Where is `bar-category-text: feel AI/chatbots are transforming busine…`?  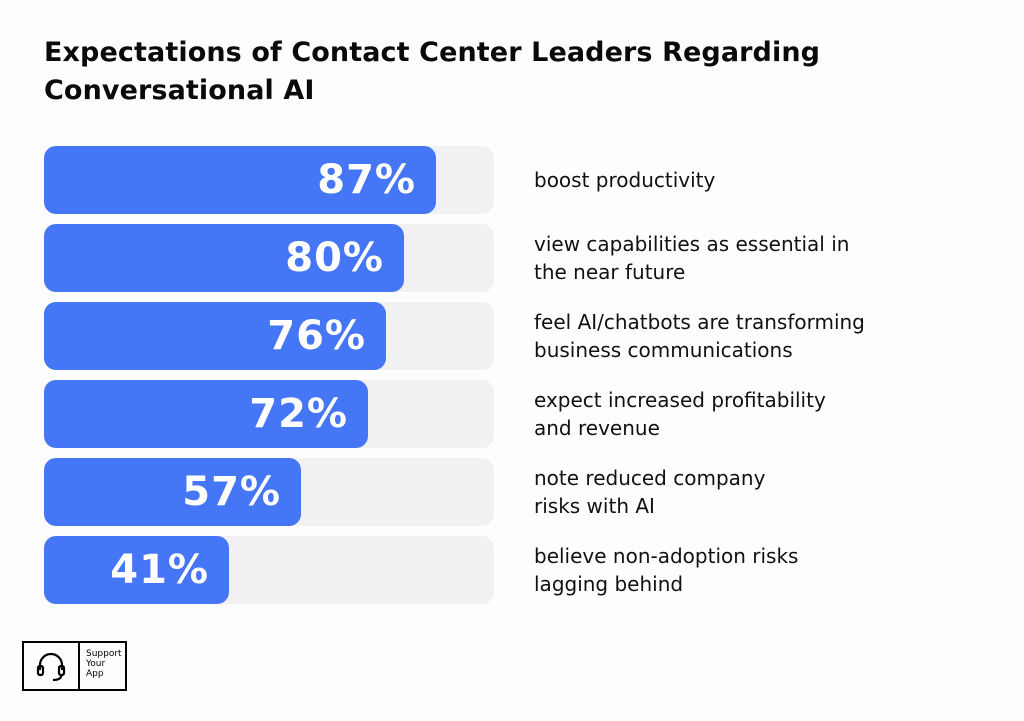 bar-category-text: feel AI/chatbots are transforming busine… is located at coordinates (699, 336).